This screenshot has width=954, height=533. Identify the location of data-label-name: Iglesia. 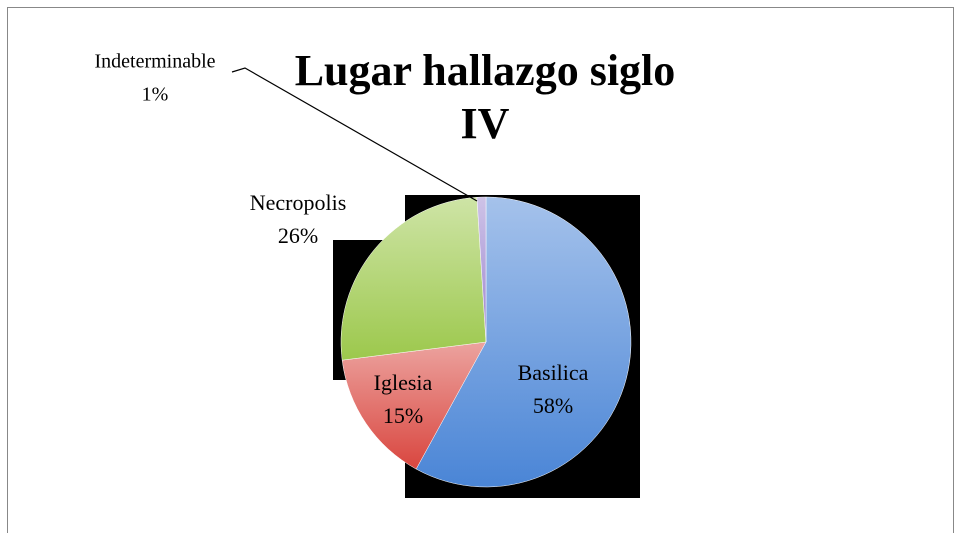
(403, 382).